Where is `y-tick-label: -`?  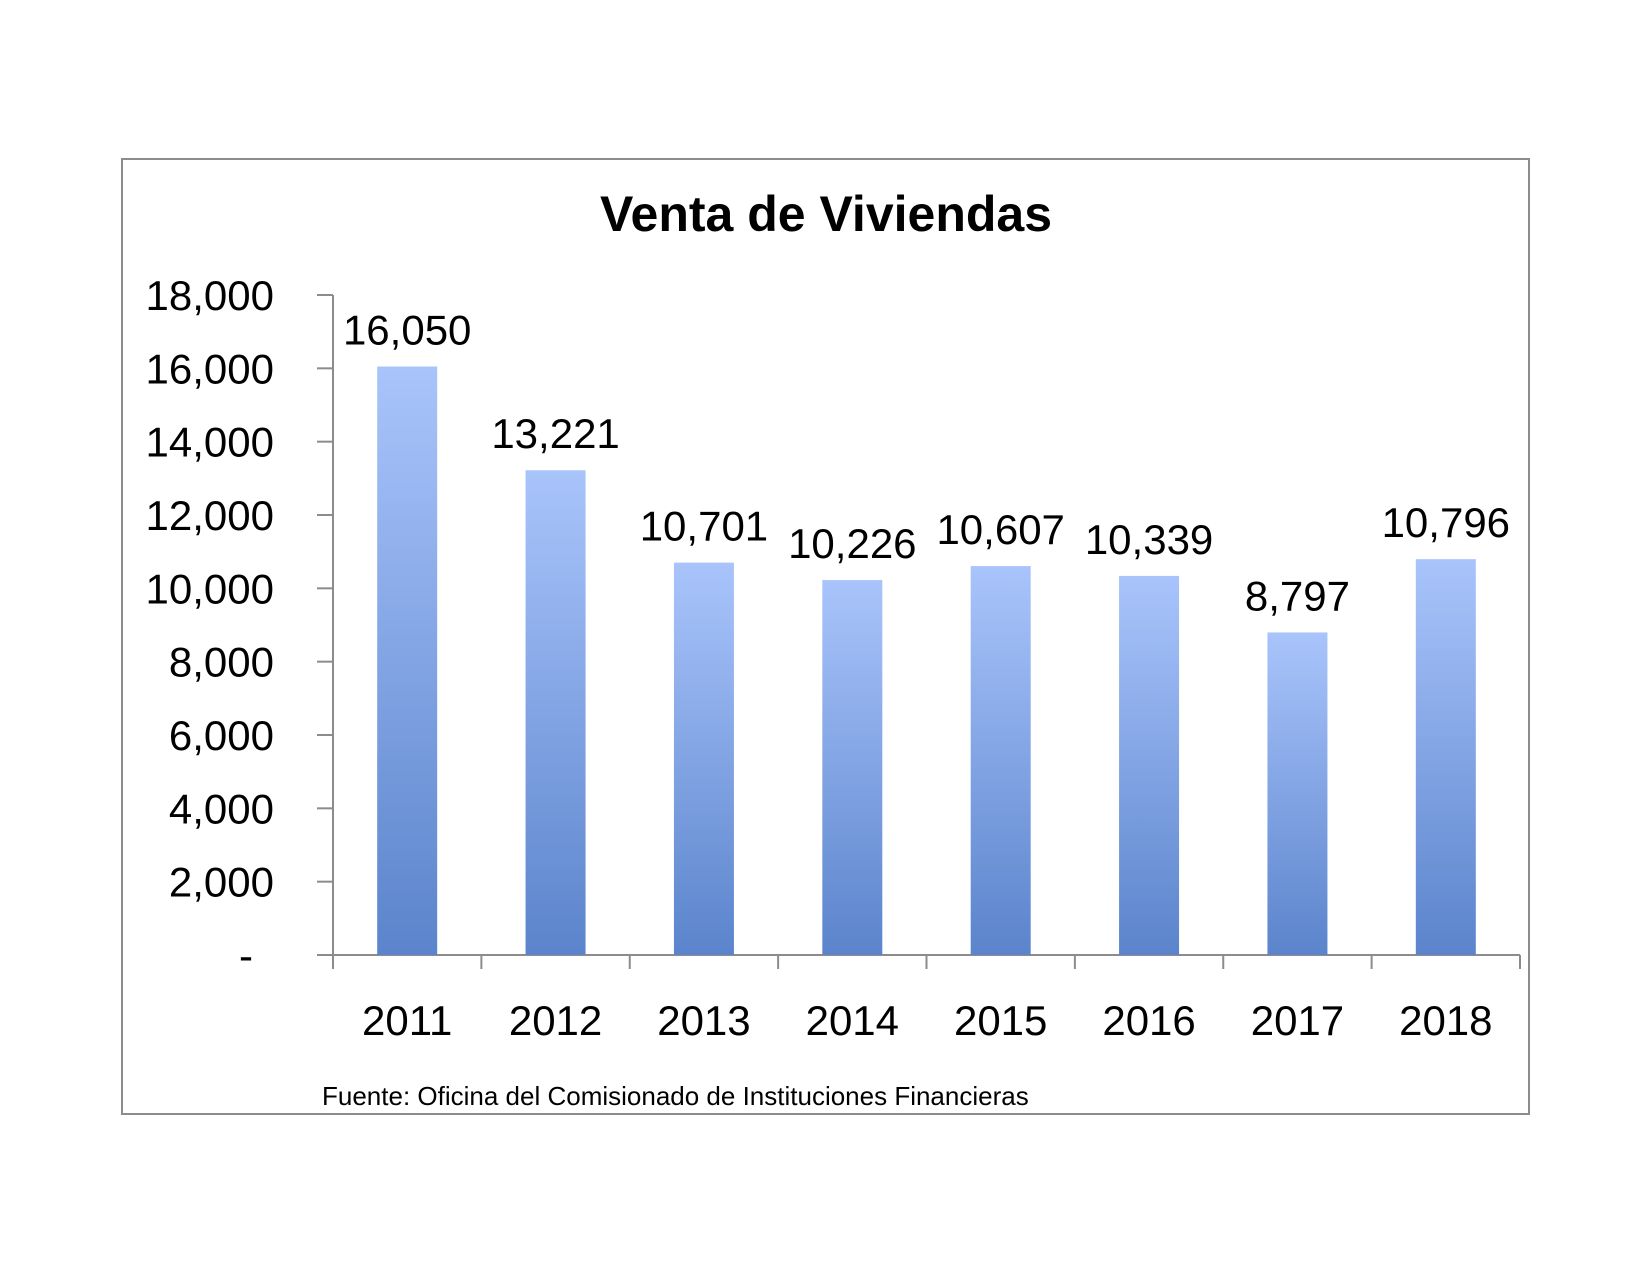
y-tick-label: - is located at coordinates (246, 955).